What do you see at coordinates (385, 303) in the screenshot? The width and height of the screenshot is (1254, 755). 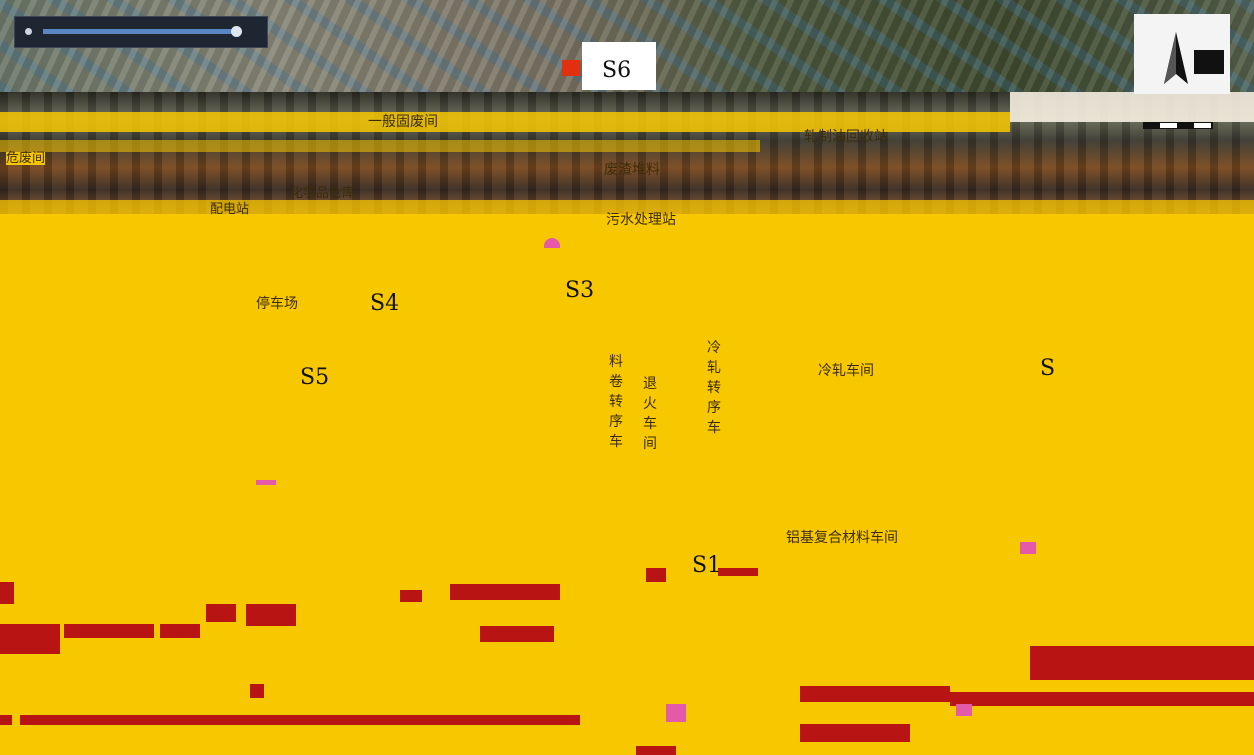 I see `site-s4-label: S4` at bounding box center [385, 303].